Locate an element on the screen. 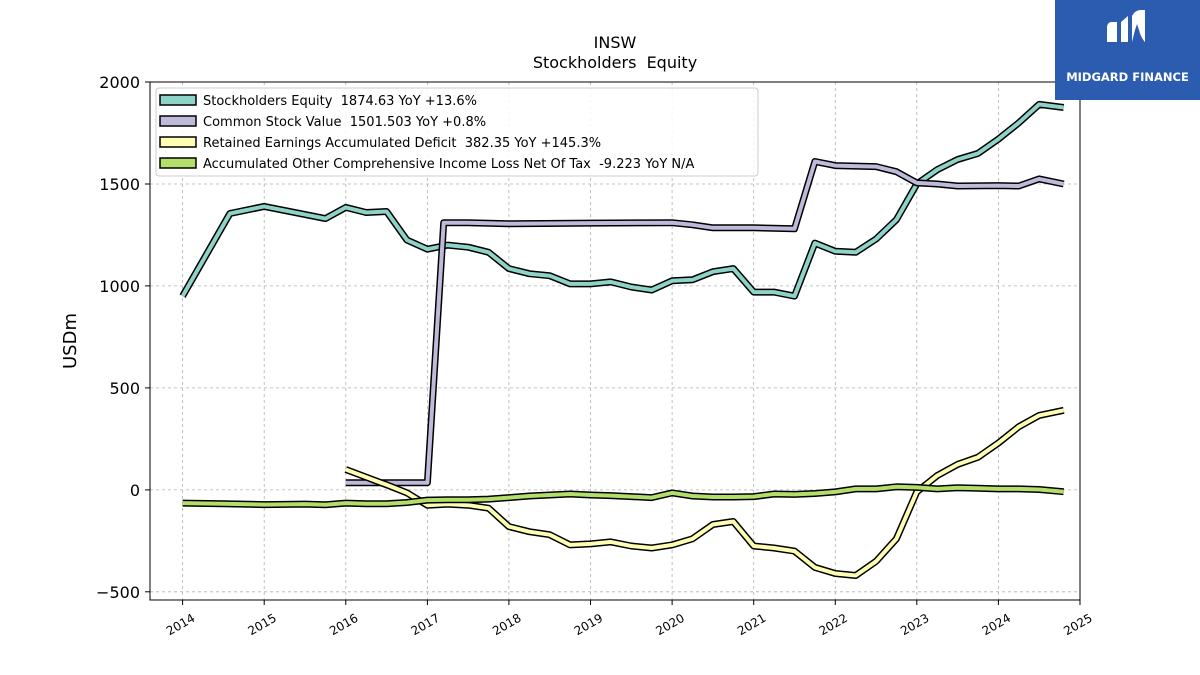  y-tick-label: 500 is located at coordinates (124, 388).